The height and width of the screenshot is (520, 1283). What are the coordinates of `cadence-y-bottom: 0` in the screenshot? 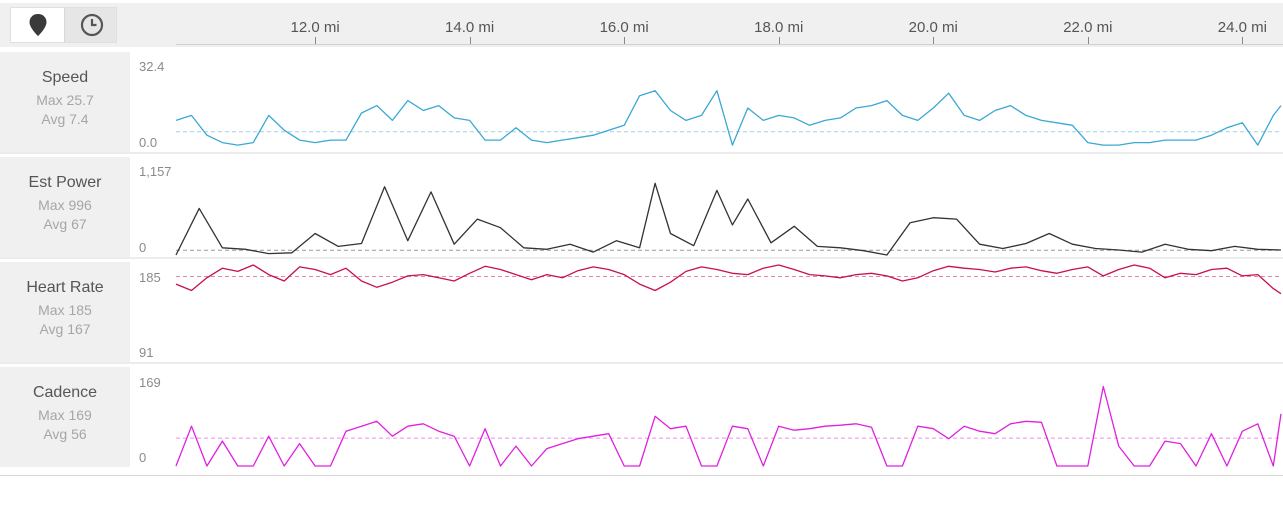 It's located at (143, 457).